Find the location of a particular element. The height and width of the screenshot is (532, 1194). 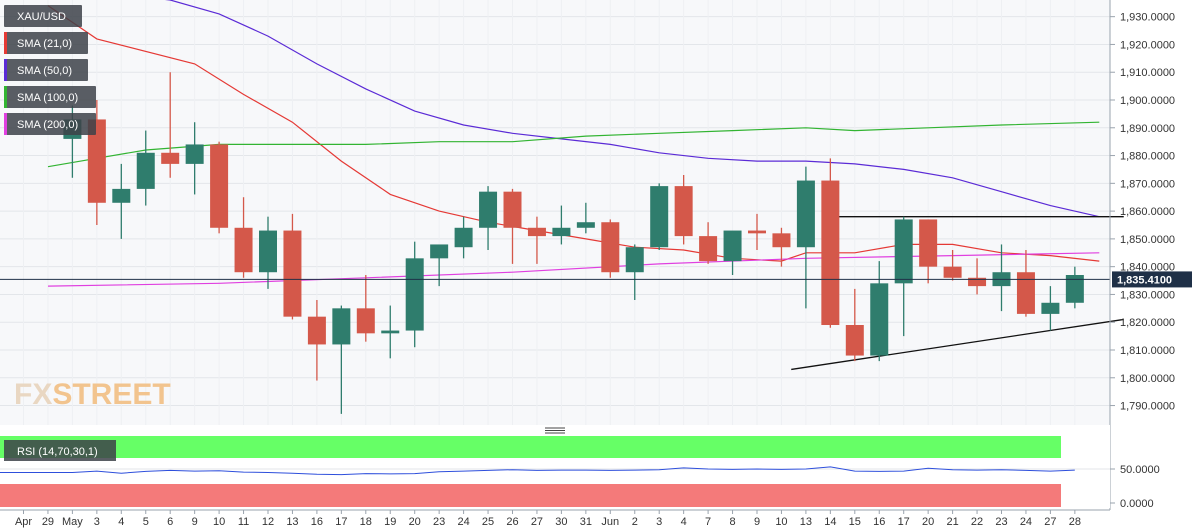

price-tick-label: 1,870.0000 is located at coordinates (1147, 184).